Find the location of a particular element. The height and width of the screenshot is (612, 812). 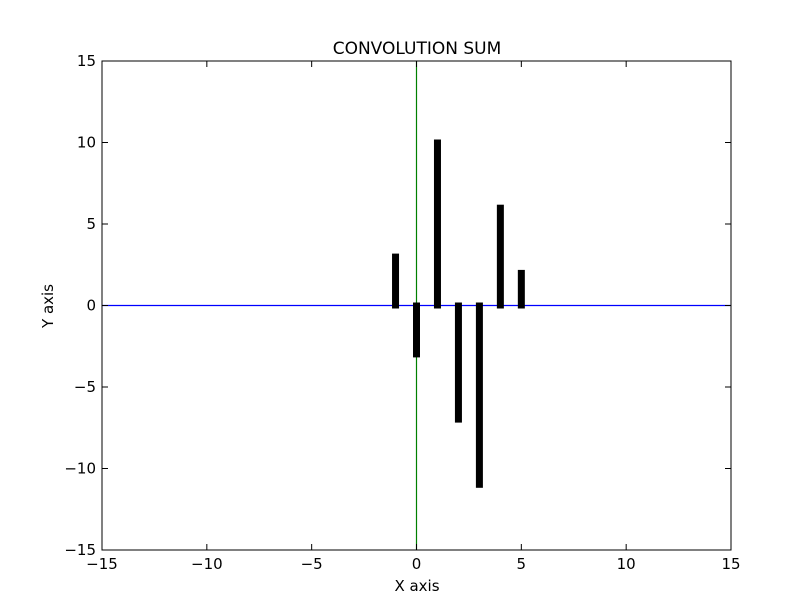

x-tick-label: 5 is located at coordinates (522, 564).